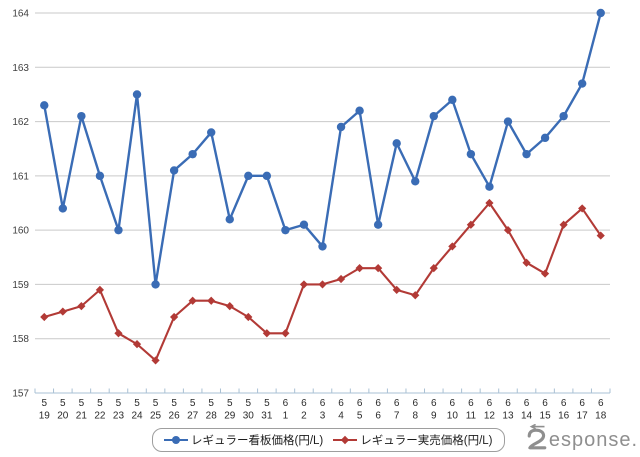 Image resolution: width=640 pixels, height=457 pixels. Describe the element at coordinates (230, 403) in the screenshot. I see `x-label-month-5/29: 5` at that location.